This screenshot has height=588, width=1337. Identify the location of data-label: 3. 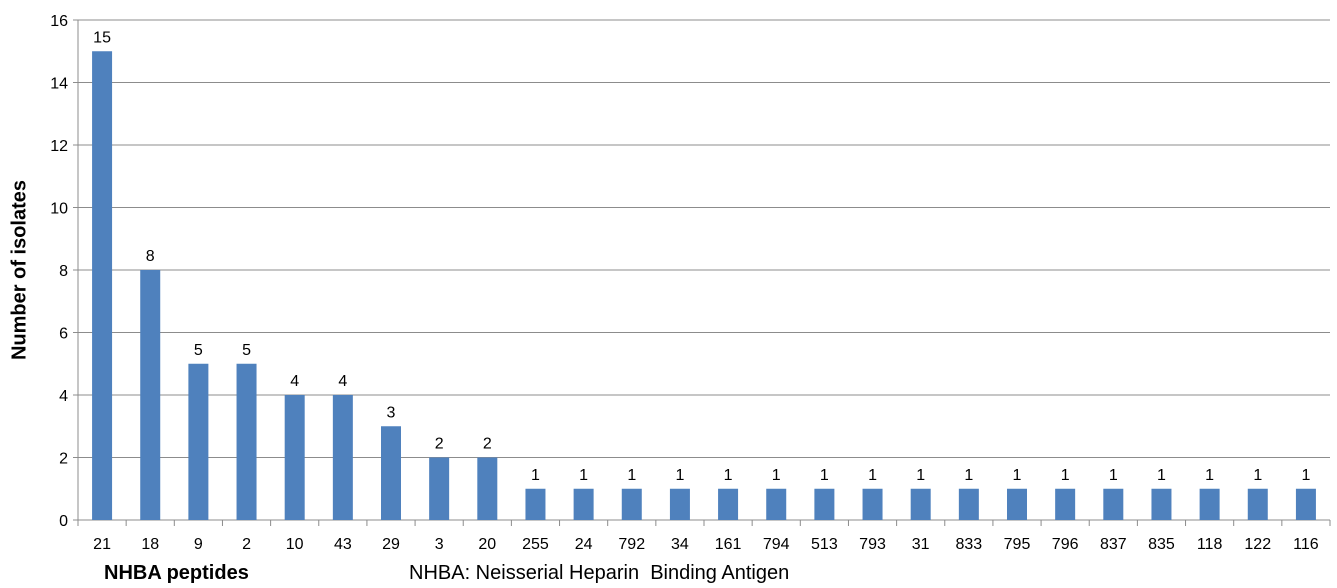
(391, 412).